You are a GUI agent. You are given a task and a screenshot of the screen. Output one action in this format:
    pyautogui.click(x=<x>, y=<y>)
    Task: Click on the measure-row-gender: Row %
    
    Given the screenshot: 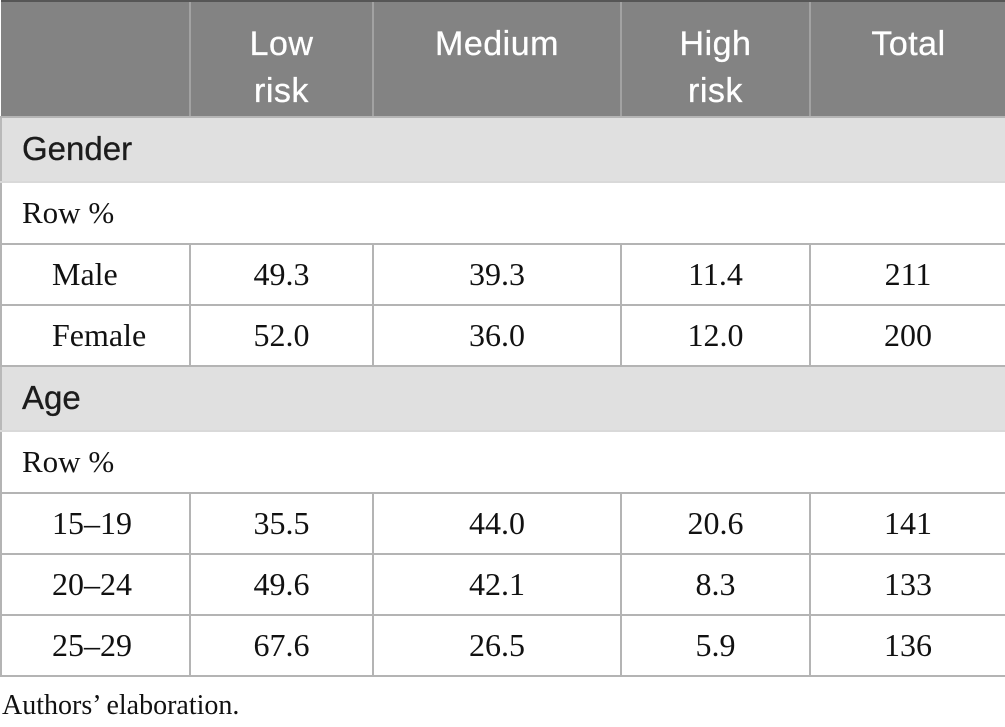 What is the action you would take?
    pyautogui.click(x=502, y=213)
    